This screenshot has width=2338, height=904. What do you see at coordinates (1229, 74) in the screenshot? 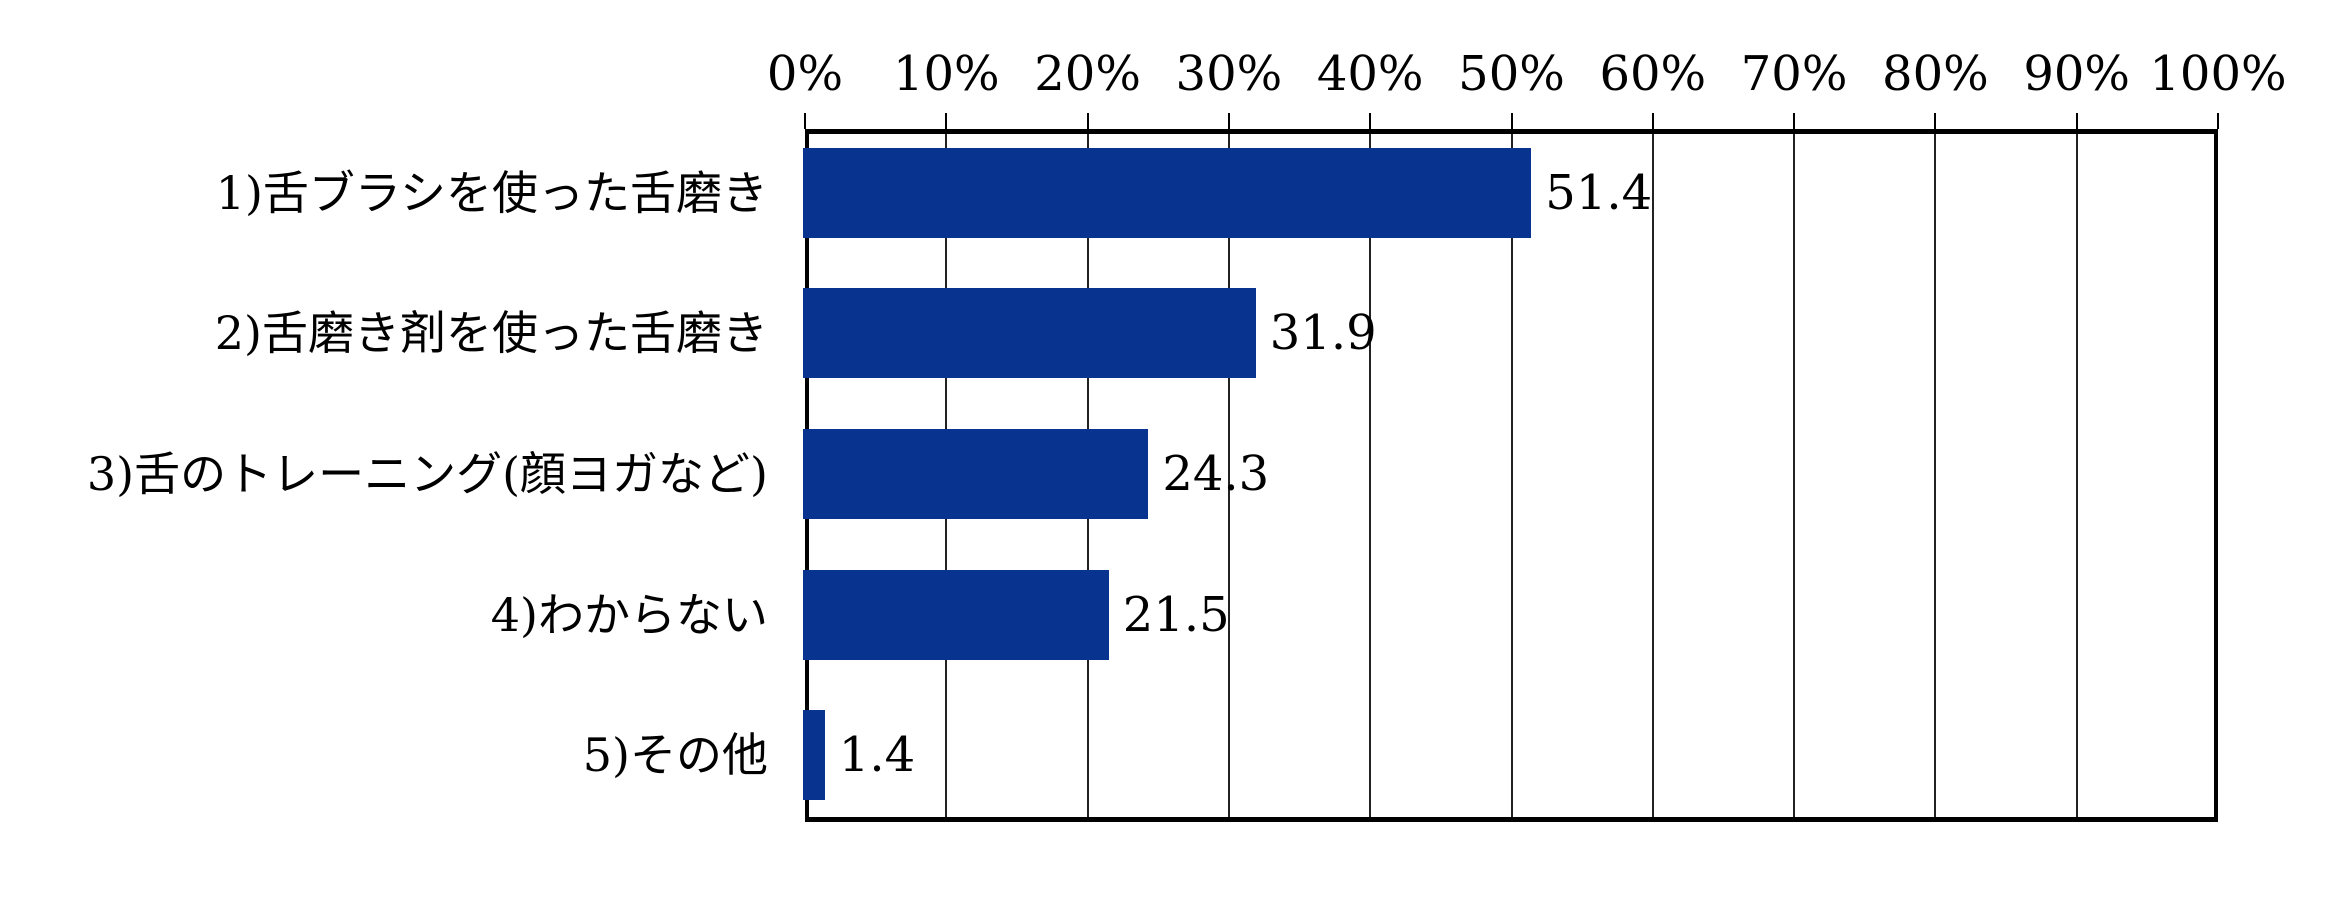
I see `x-tick-label: 30%` at bounding box center [1229, 74].